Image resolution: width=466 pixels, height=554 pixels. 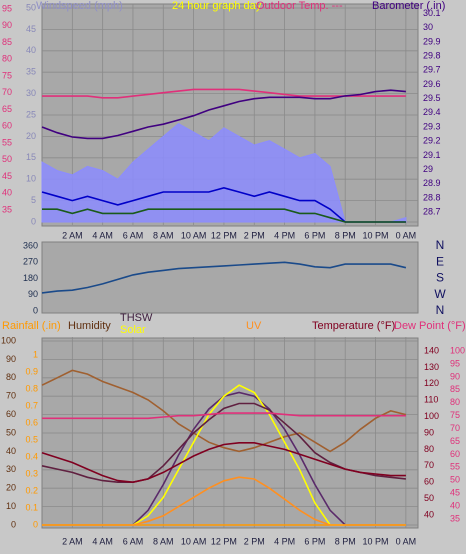 I want to click on y-tick-label: 28.7, so click(x=432, y=211).